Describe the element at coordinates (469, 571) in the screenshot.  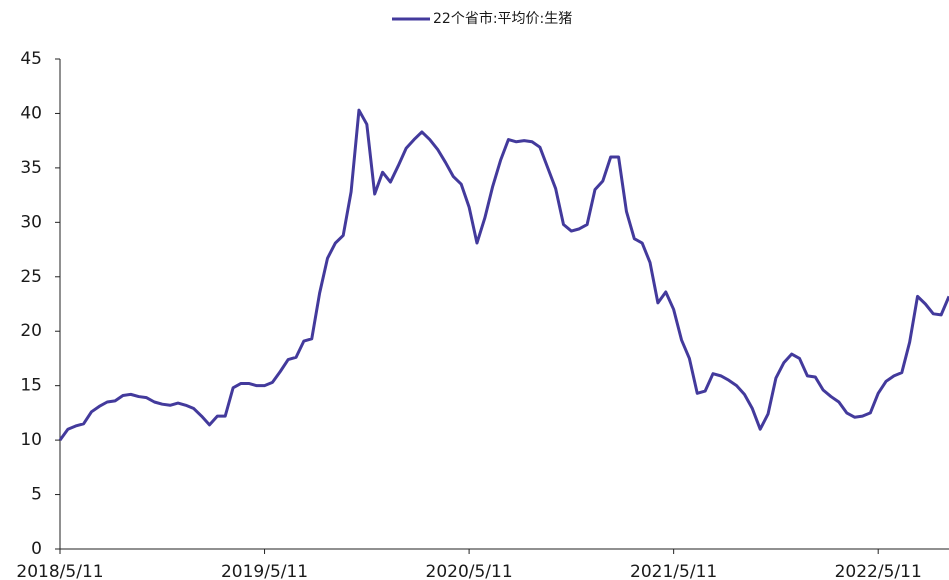
I see `x-tick-label: 2020/5/11` at that location.